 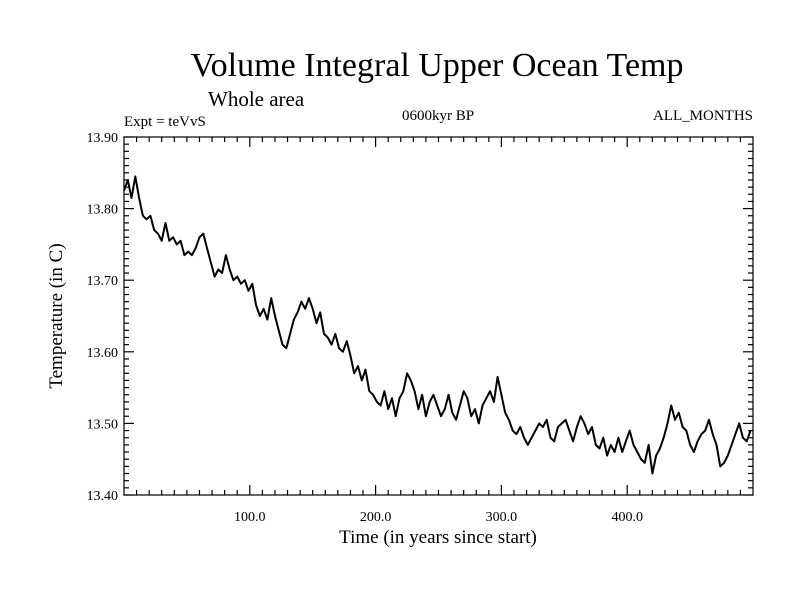 What do you see at coordinates (438, 537) in the screenshot?
I see `x-axis-label: Time (in years since start)` at bounding box center [438, 537].